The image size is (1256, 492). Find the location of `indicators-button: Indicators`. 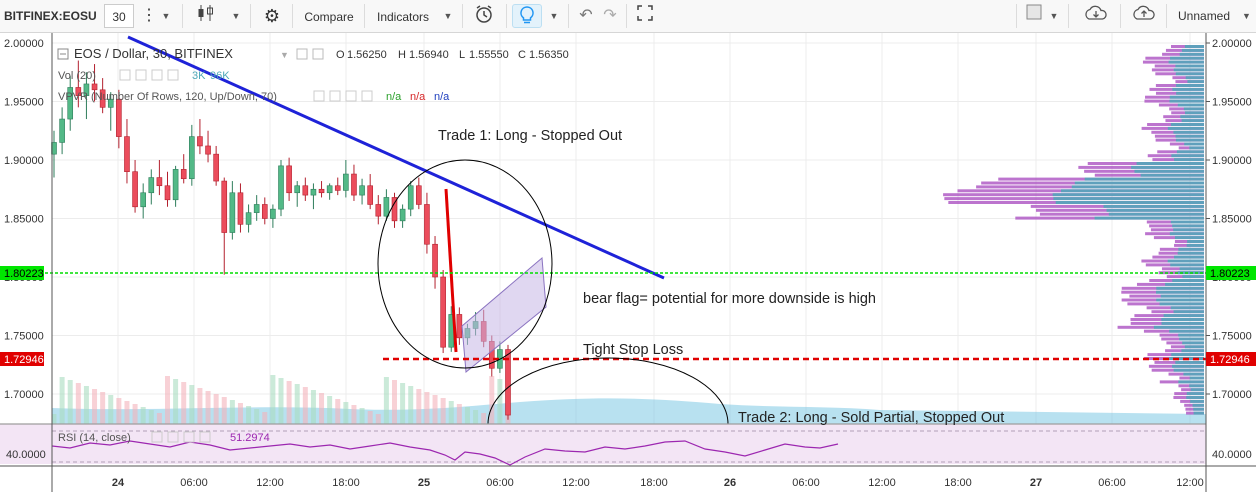

indicators-button: Indicators is located at coordinates (403, 17).